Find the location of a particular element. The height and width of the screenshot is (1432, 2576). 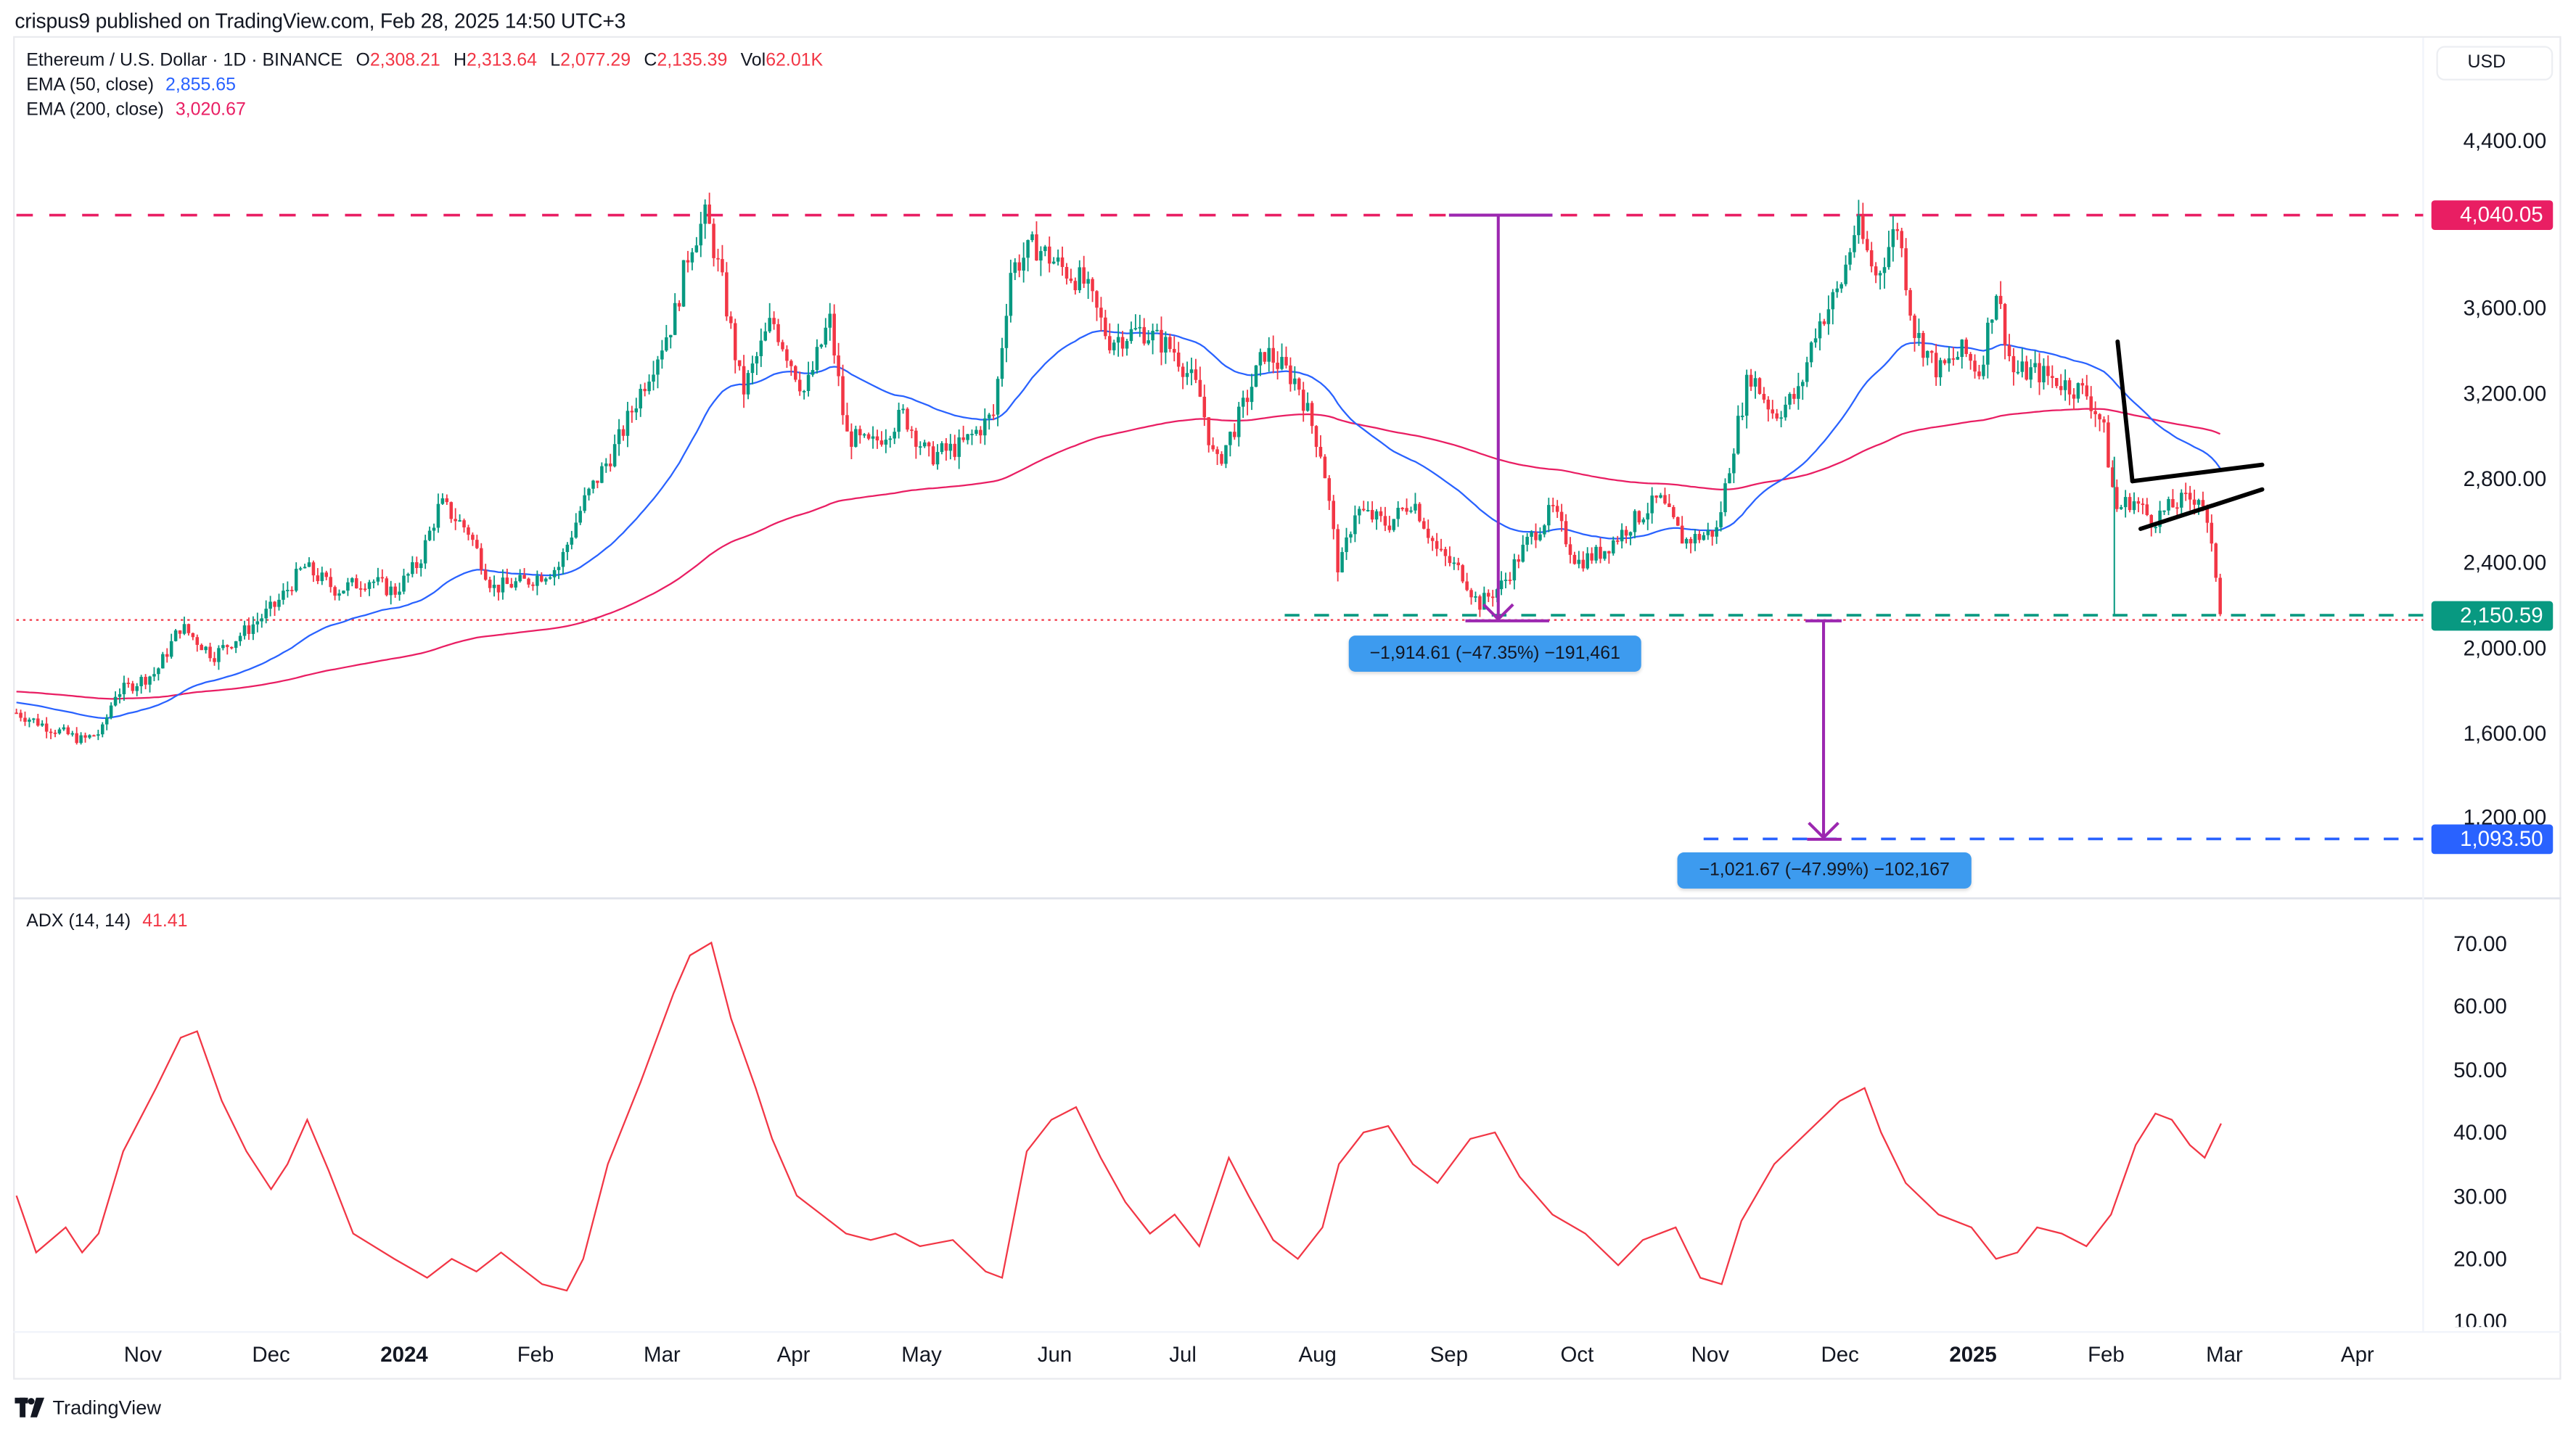

adx-axis-label: 70.00 is located at coordinates (2480, 943).